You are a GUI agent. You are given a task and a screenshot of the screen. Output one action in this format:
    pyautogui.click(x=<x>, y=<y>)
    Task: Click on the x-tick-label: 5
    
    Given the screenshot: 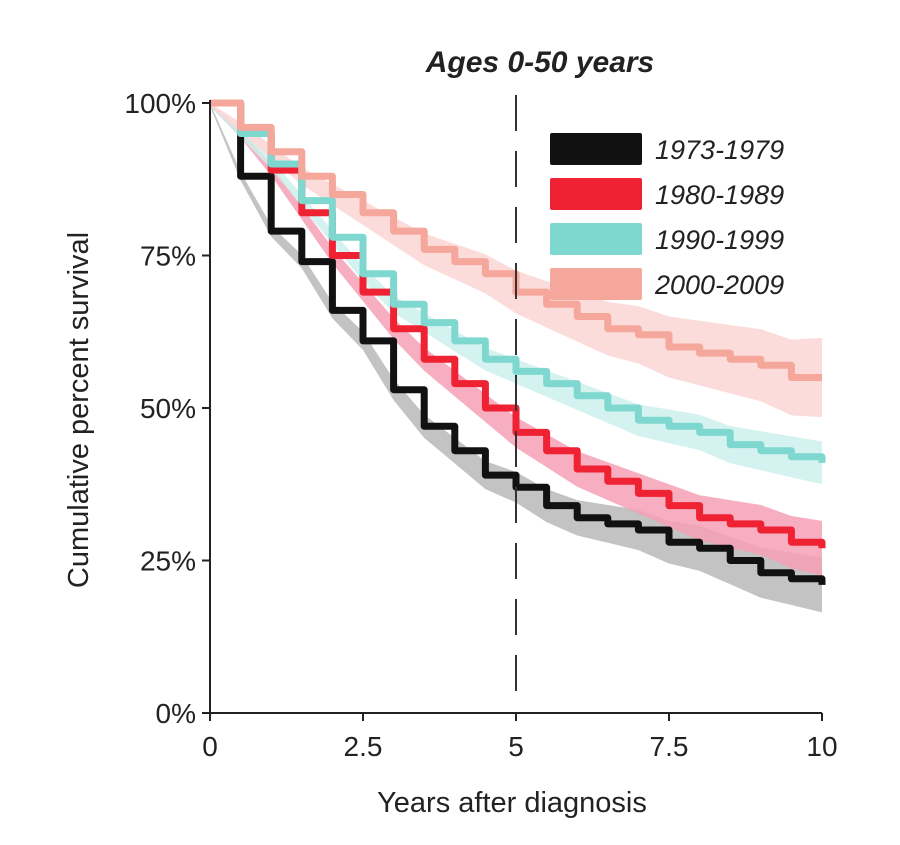 What is the action you would take?
    pyautogui.click(x=516, y=746)
    